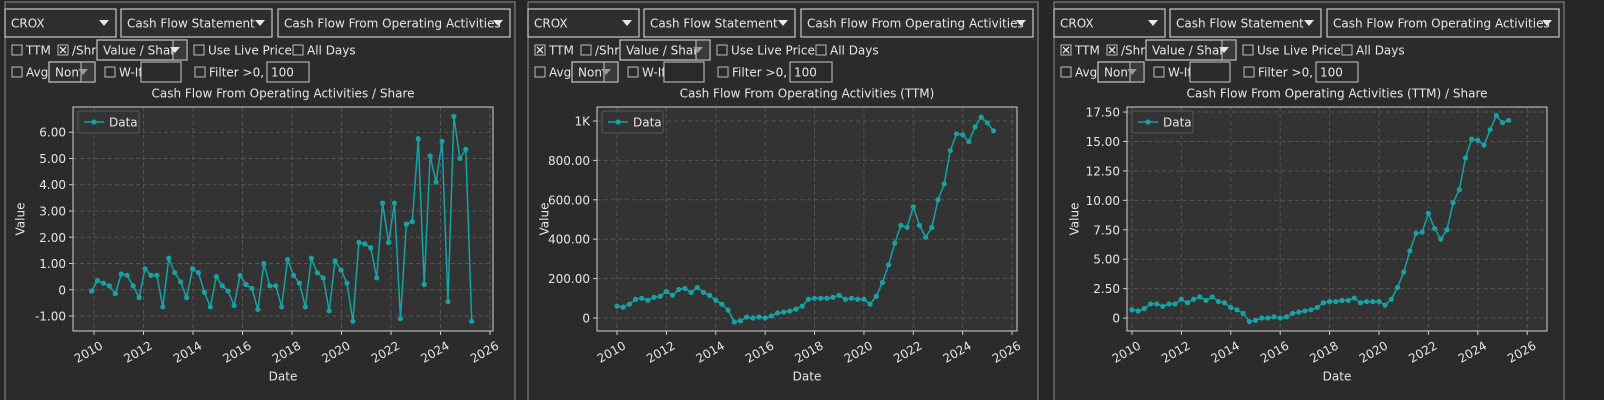 This screenshot has width=1604, height=400. Describe the element at coordinates (94, 122) in the screenshot. I see `legend-swatch-marker` at that location.